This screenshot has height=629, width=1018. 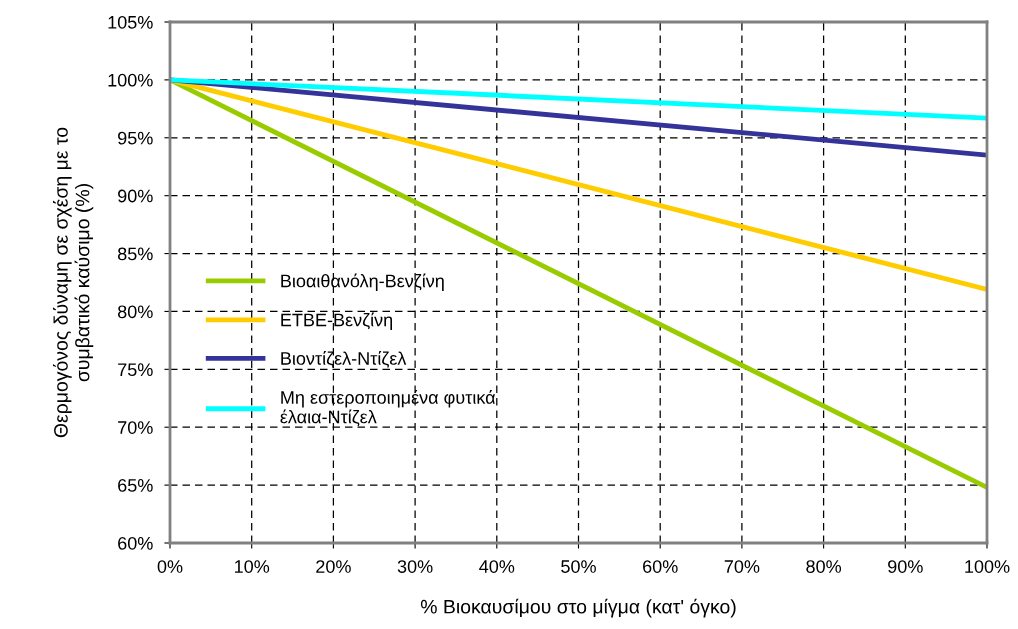 I want to click on x-tick-label: 40%, so click(x=497, y=566).